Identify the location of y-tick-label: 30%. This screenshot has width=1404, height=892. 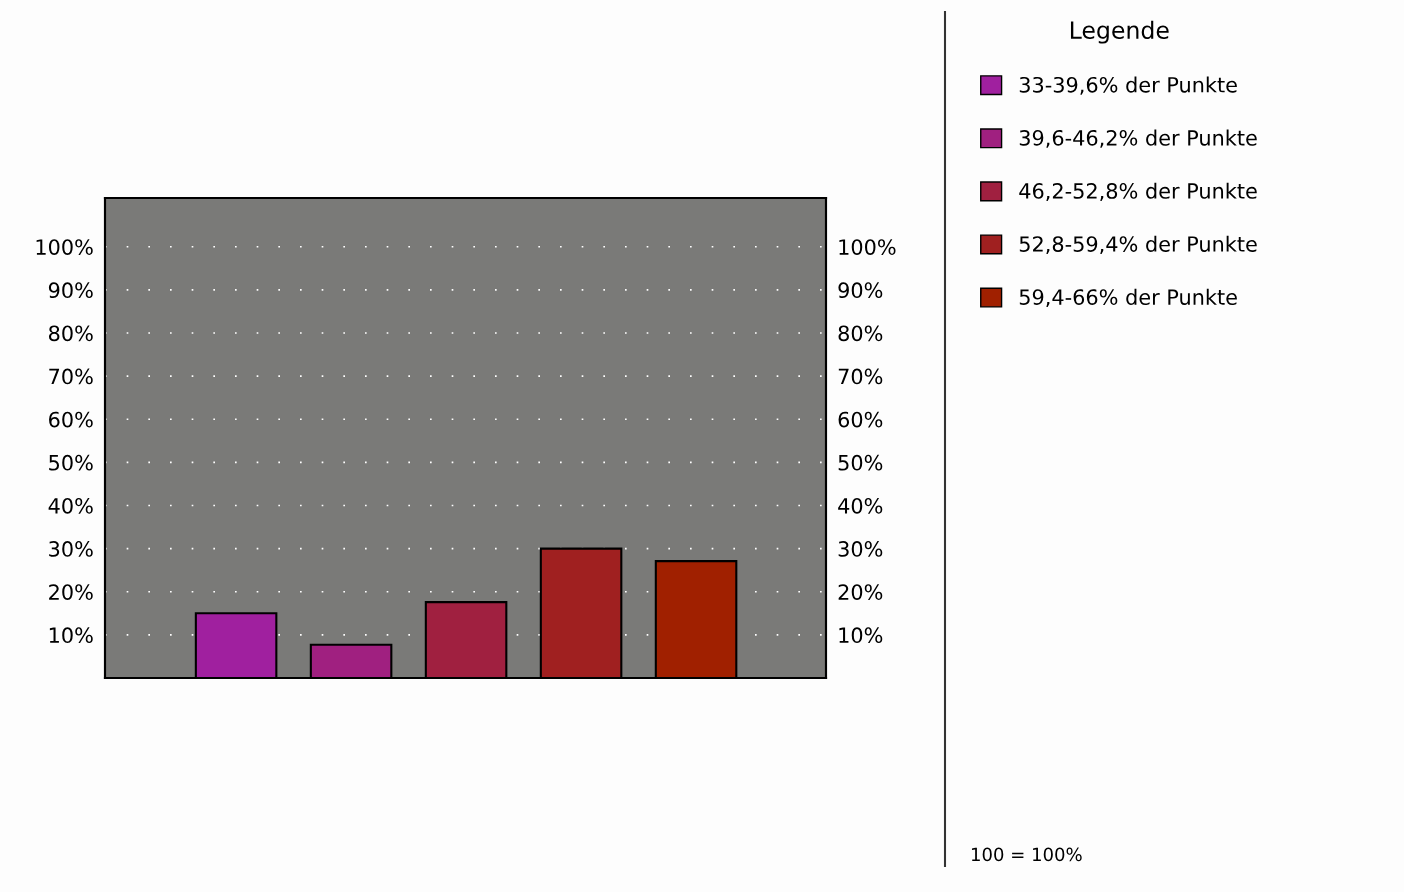
(71, 549).